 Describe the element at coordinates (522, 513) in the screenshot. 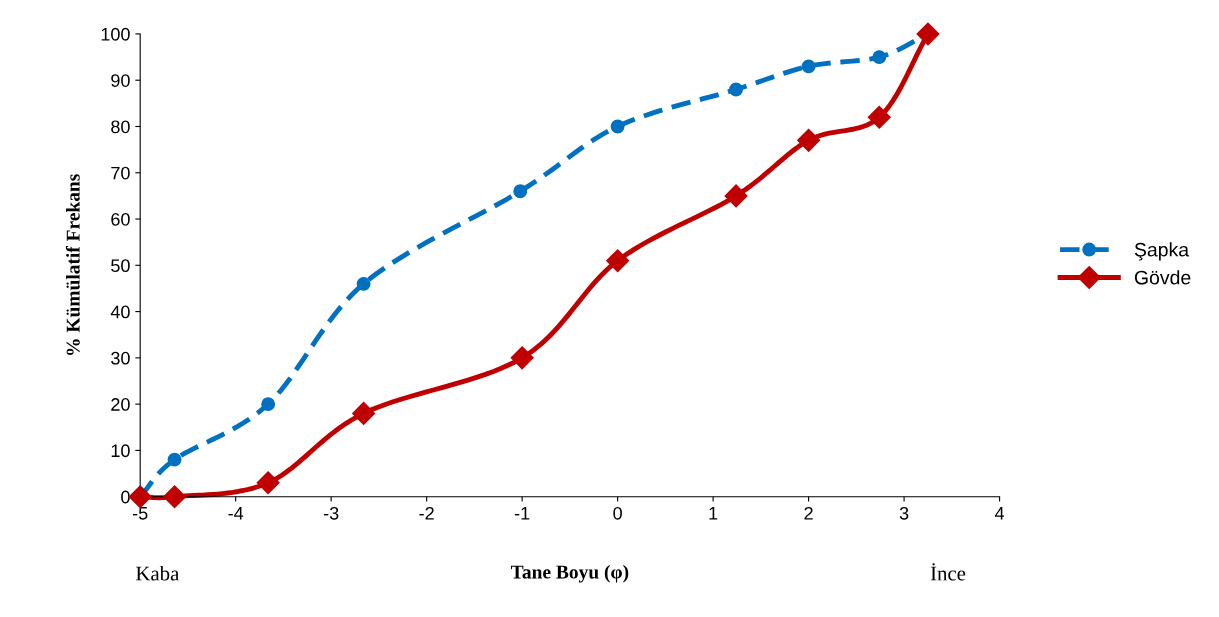

I see `x-tick-label: -1` at that location.